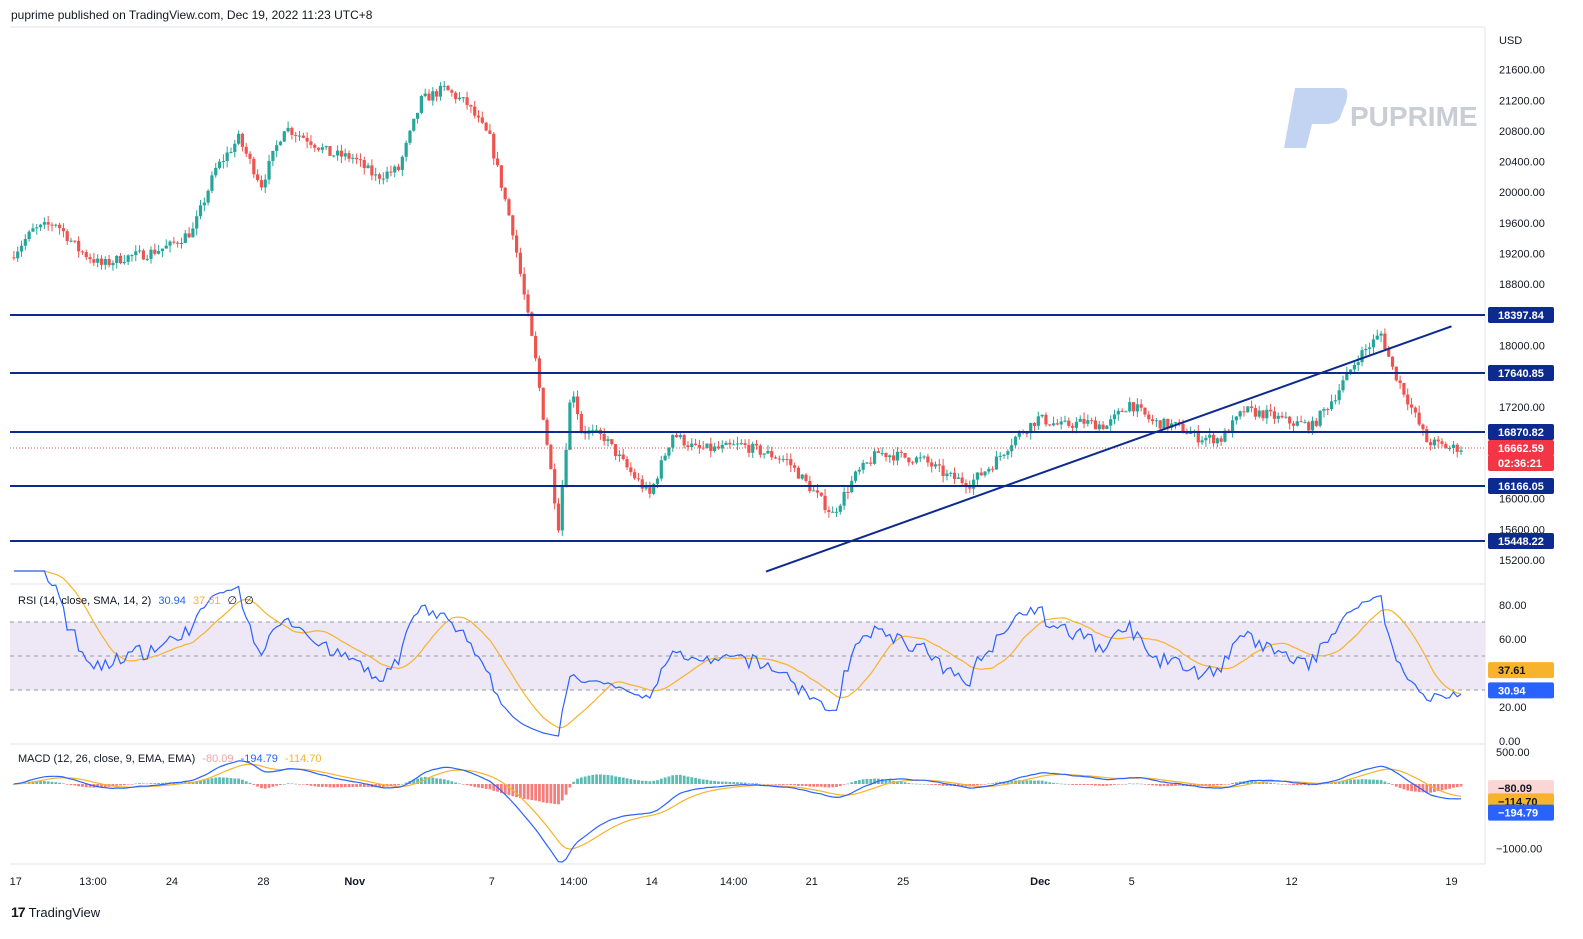 Image resolution: width=1583 pixels, height=939 pixels. What do you see at coordinates (1522, 163) in the screenshot?
I see `price-tick-label: 20400.00` at bounding box center [1522, 163].